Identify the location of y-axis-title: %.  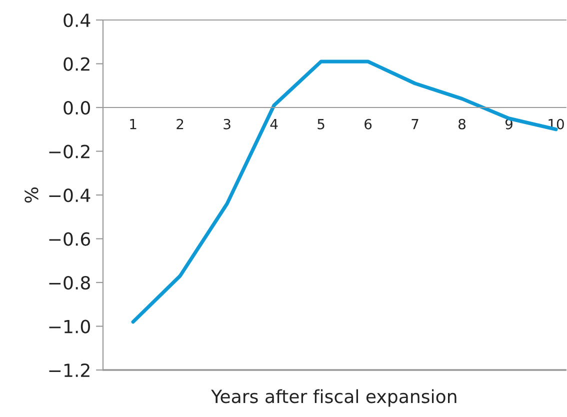
(31, 195).